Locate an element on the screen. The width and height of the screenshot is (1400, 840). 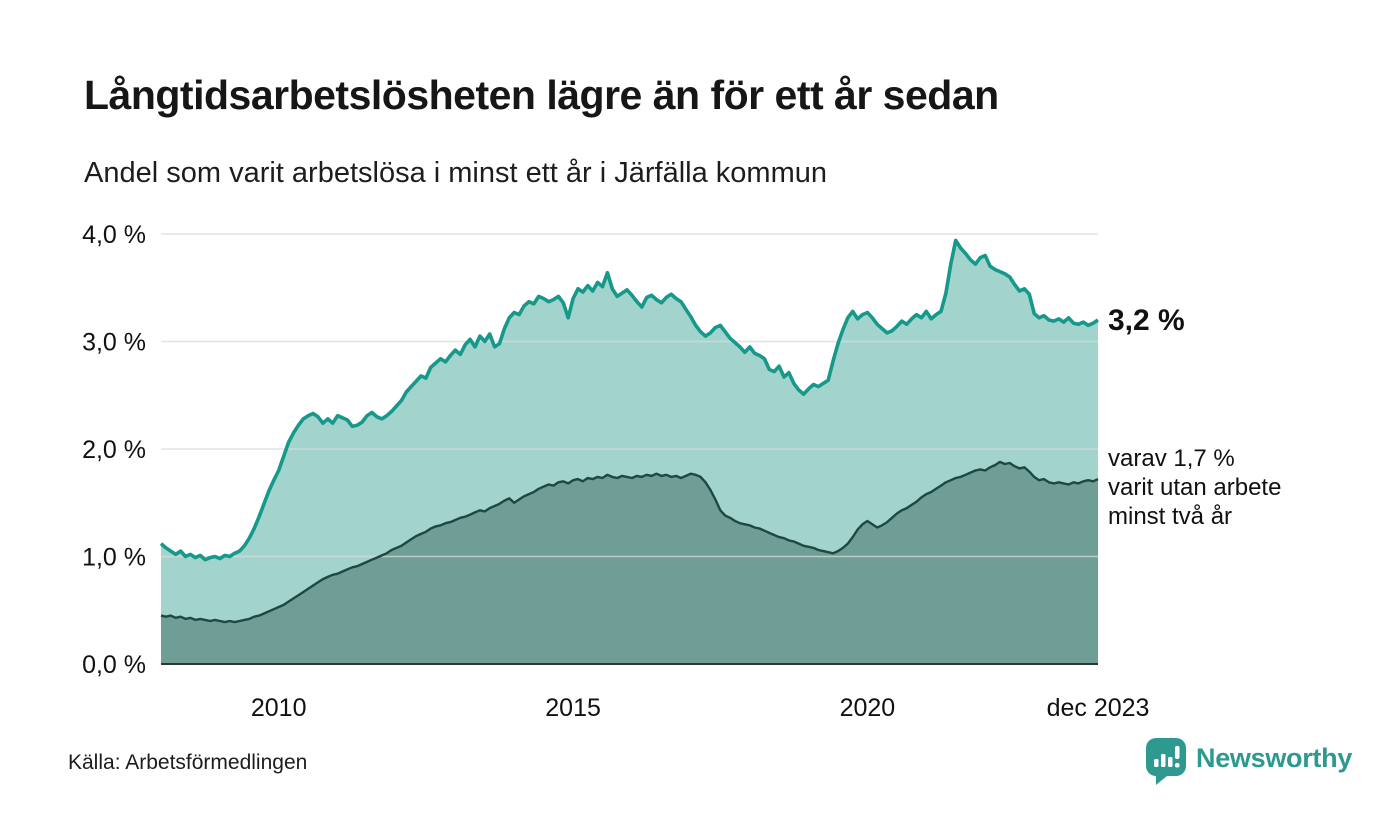
newsworthy-bubble-chart-icon is located at coordinates (1166, 761).